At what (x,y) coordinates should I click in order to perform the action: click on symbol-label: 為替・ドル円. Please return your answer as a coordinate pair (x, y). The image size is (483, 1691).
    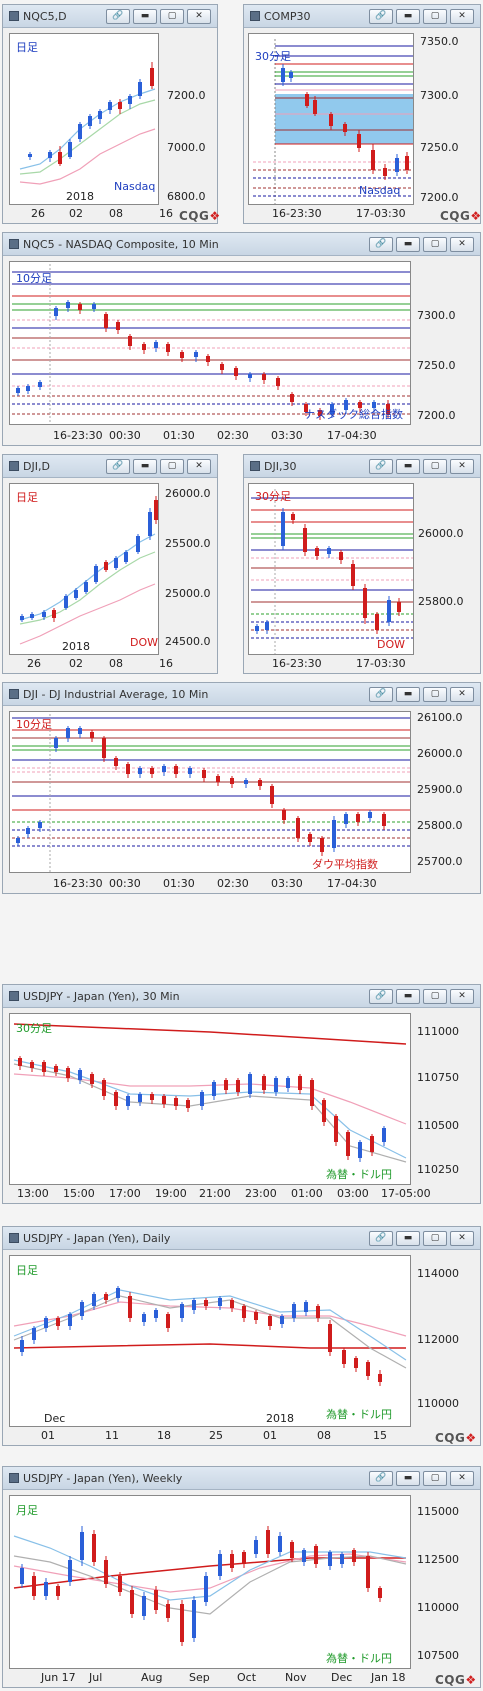
    Looking at the image, I should click on (359, 1414).